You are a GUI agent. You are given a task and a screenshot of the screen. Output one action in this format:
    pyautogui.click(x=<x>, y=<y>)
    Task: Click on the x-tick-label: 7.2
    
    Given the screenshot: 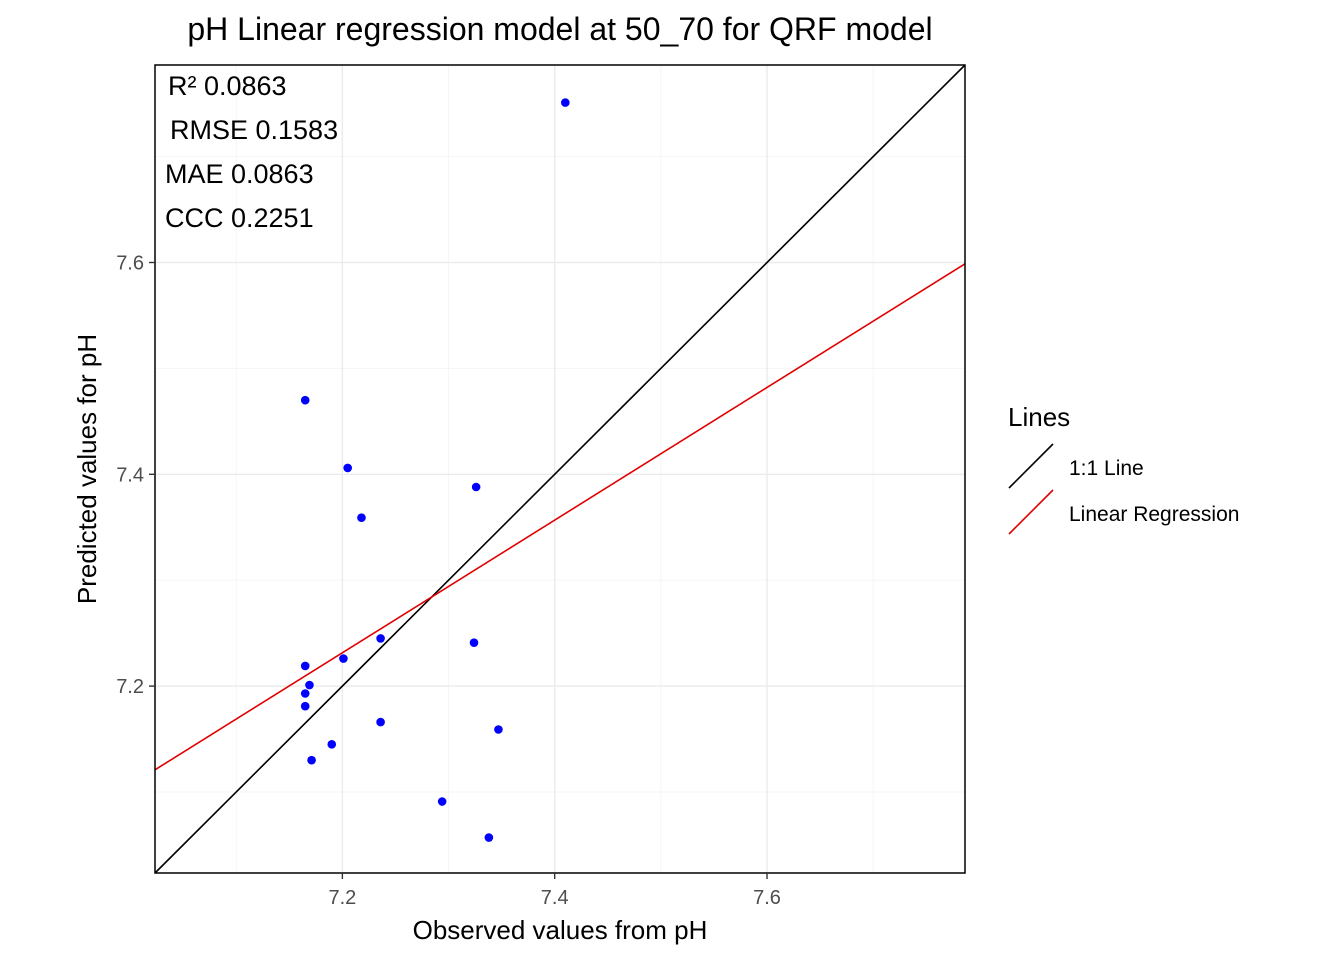 What is the action you would take?
    pyautogui.click(x=342, y=898)
    